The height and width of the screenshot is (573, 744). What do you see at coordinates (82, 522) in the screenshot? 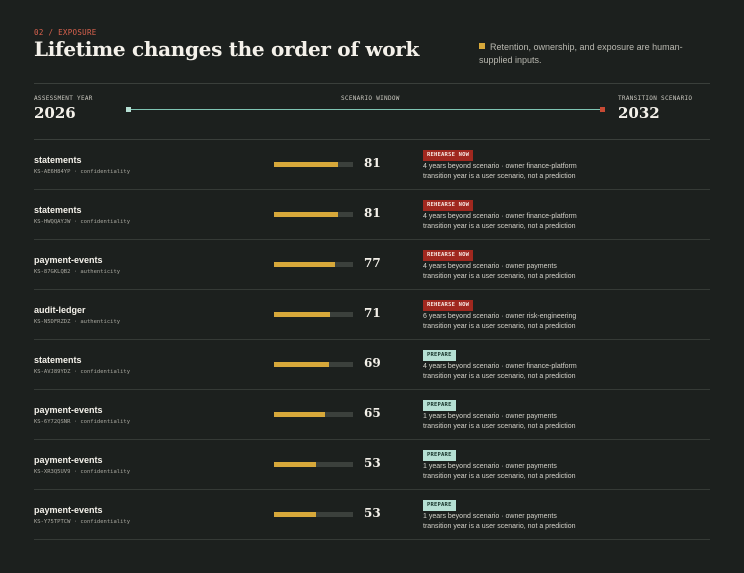
I see `dataset-id: KS-Y75TPTCW · confidentiality` at bounding box center [82, 522].